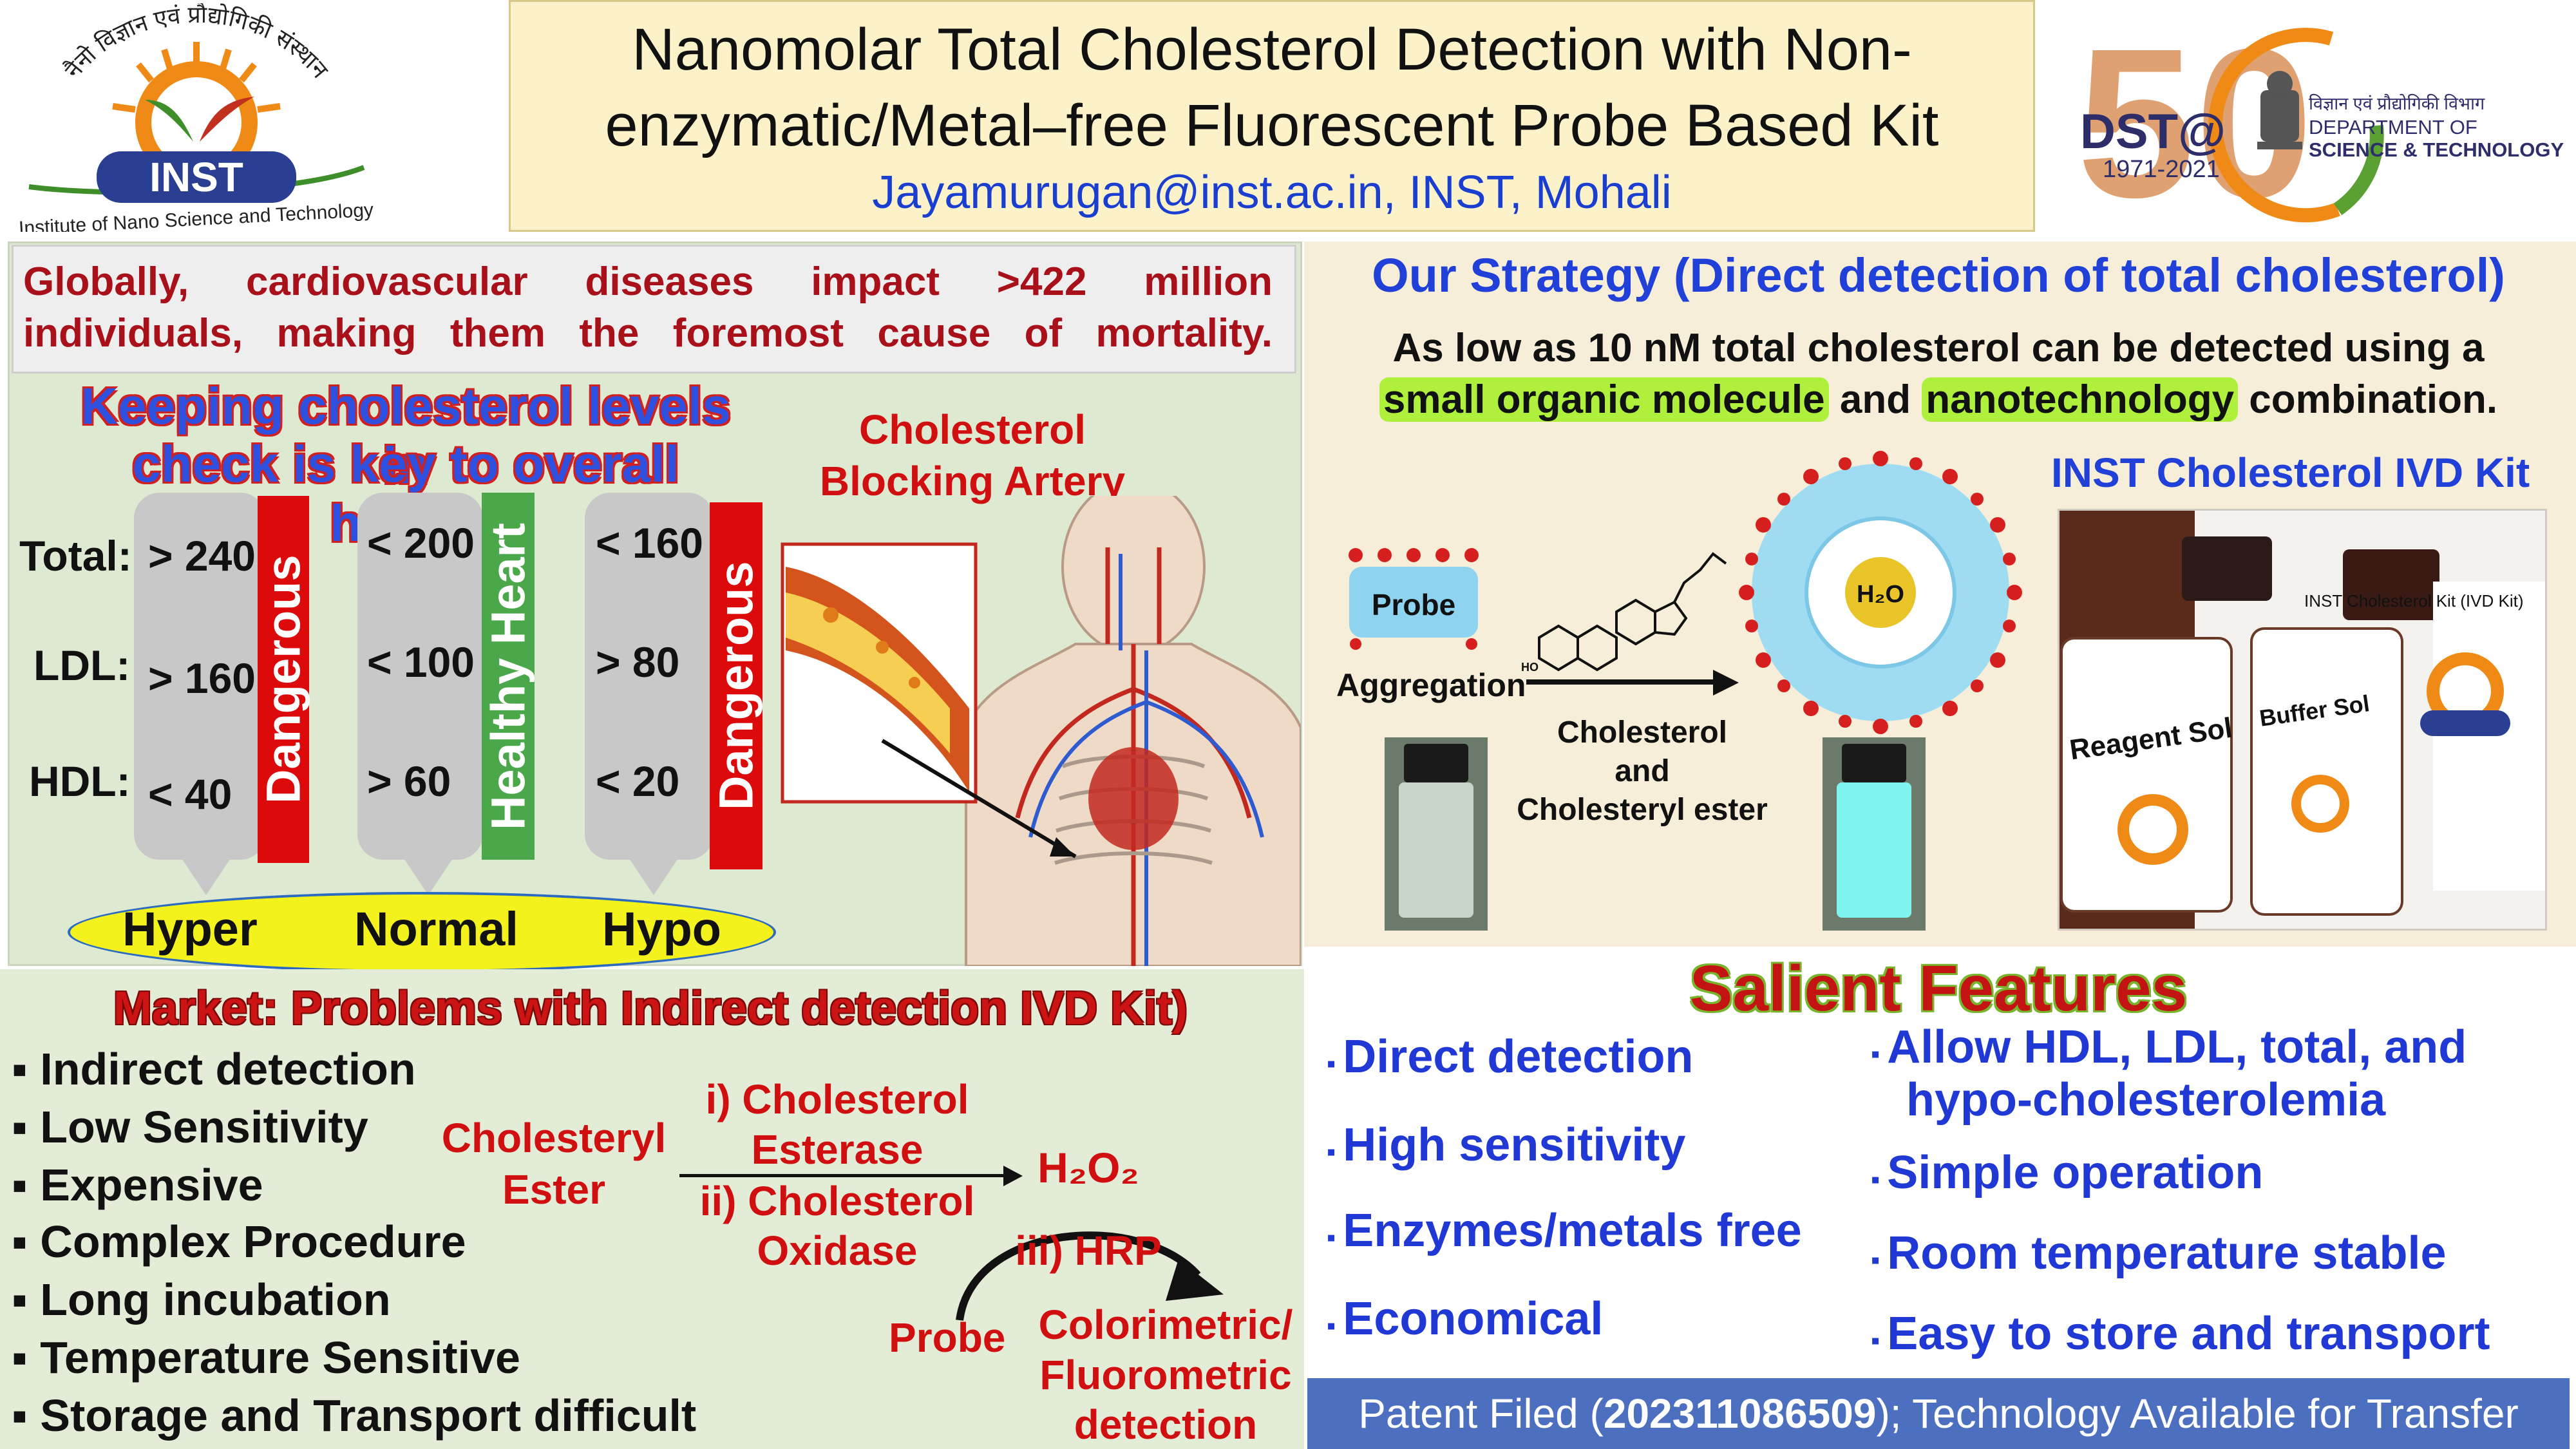 Image resolution: width=2576 pixels, height=1449 pixels. Describe the element at coordinates (201, 1299) in the screenshot. I see `problem-item: ▪ Long incubation` at that location.